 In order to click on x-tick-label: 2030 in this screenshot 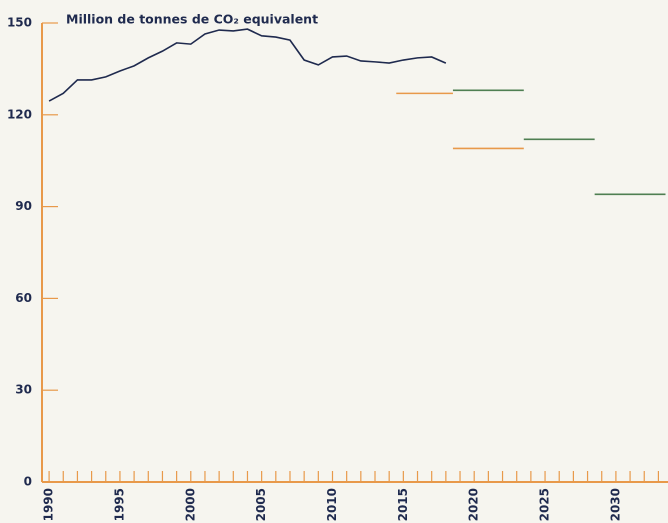, I will do `click(615, 504)`.